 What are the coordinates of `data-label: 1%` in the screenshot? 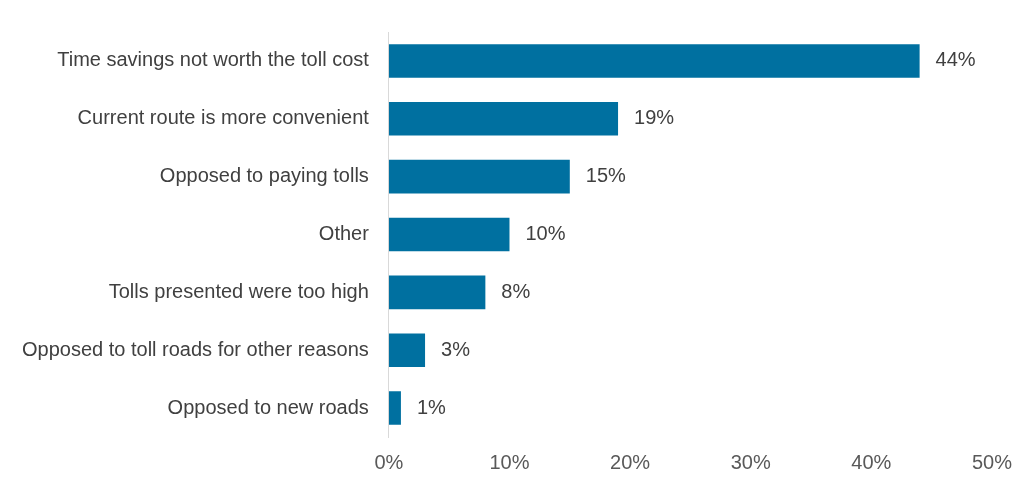 It's located at (431, 406).